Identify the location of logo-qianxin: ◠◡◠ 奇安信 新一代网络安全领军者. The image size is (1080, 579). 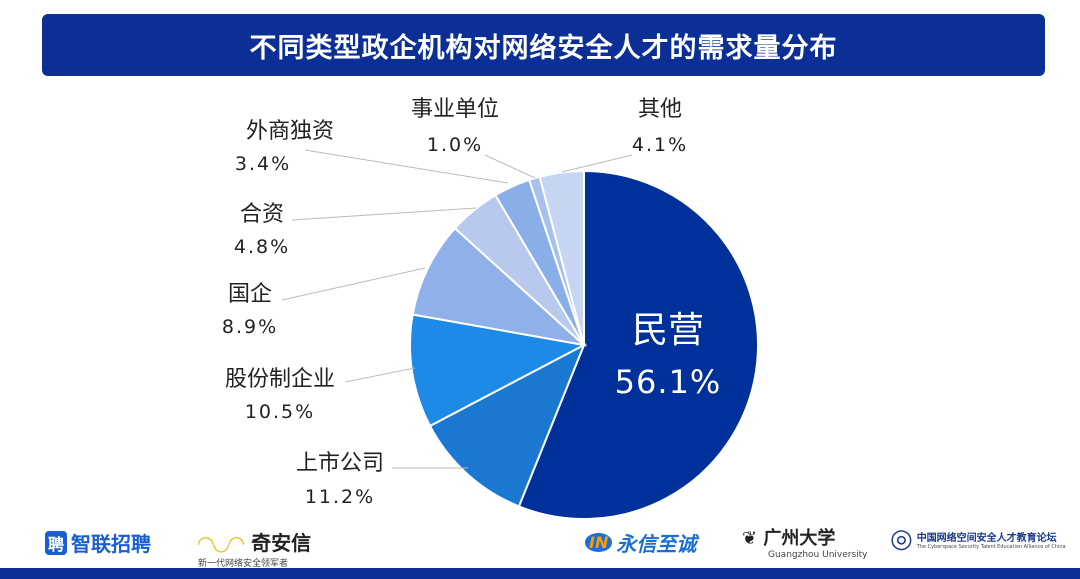
(255, 550).